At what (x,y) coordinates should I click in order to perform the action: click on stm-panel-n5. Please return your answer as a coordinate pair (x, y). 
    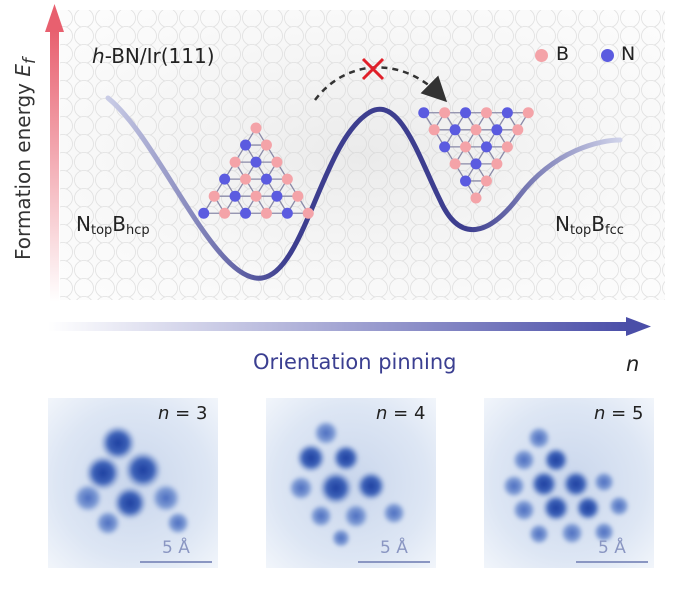
    Looking at the image, I should click on (569, 483).